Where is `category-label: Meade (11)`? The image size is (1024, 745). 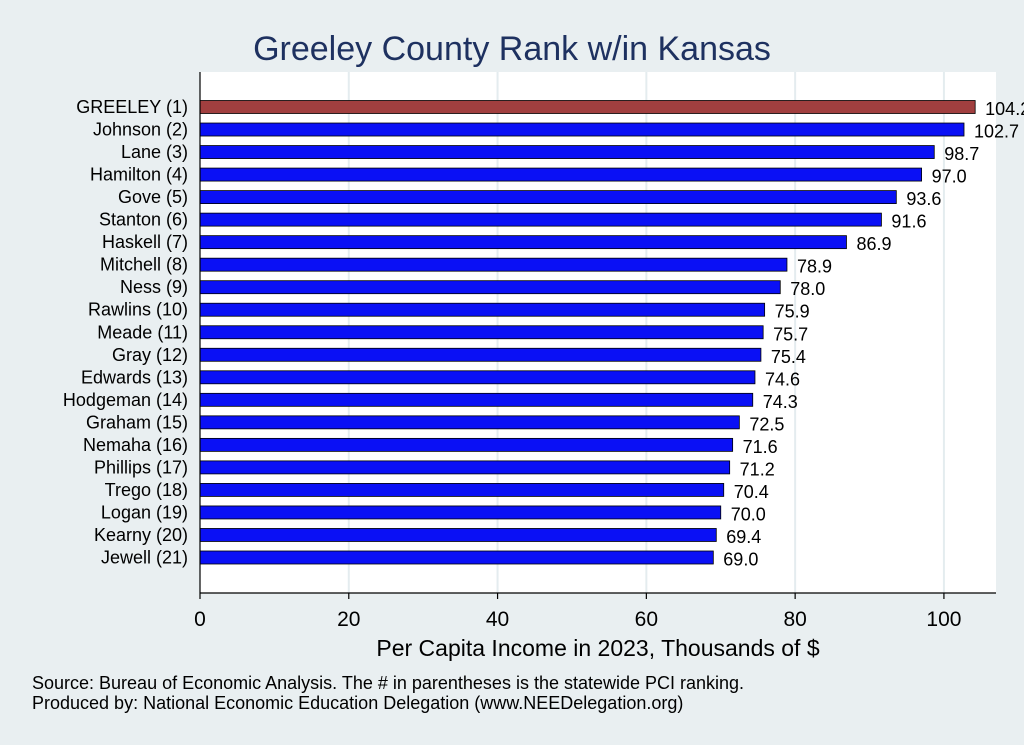
category-label: Meade (11) is located at coordinates (142, 332).